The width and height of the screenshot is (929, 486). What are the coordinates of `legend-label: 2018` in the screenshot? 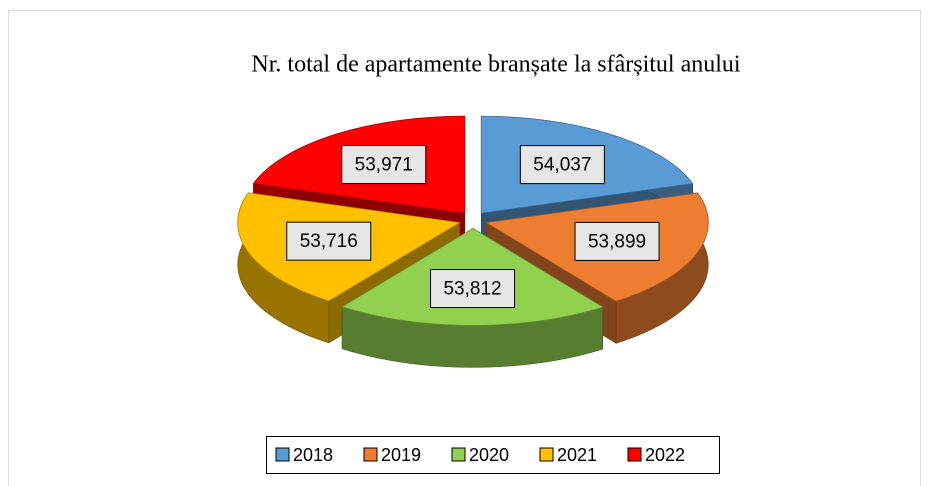 It's located at (313, 455).